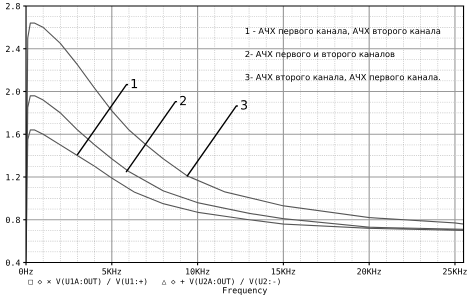 The image size is (473, 300). I want to click on y-tick-label: 0.4, so click(13, 263).